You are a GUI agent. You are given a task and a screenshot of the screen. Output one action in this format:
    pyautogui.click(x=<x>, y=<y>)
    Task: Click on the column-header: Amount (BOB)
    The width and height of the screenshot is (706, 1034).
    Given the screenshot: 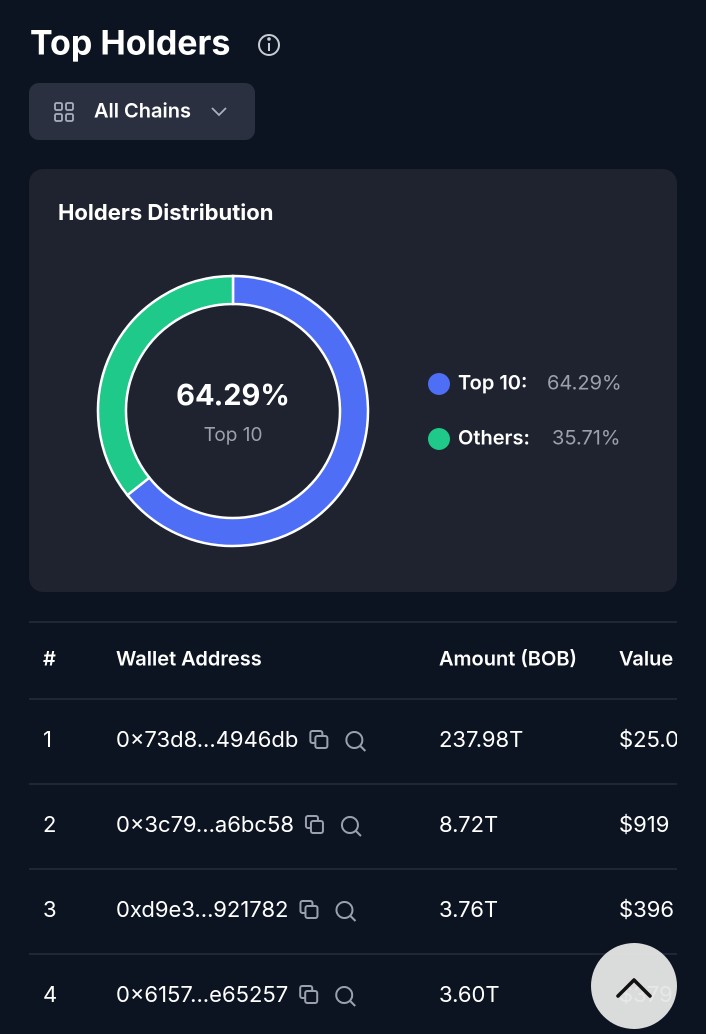 What is the action you would take?
    pyautogui.click(x=508, y=658)
    